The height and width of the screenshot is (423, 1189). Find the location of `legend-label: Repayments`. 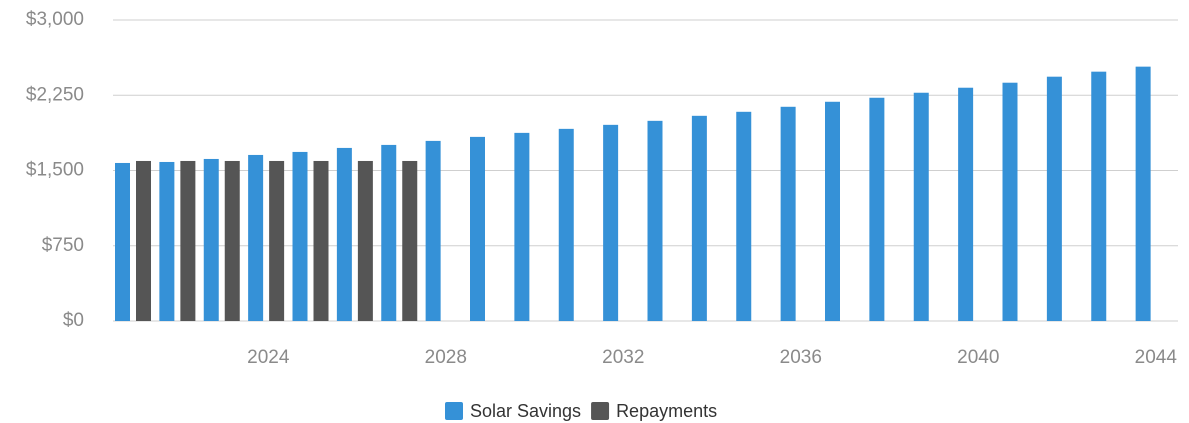

legend-label: Repayments is located at coordinates (666, 411).